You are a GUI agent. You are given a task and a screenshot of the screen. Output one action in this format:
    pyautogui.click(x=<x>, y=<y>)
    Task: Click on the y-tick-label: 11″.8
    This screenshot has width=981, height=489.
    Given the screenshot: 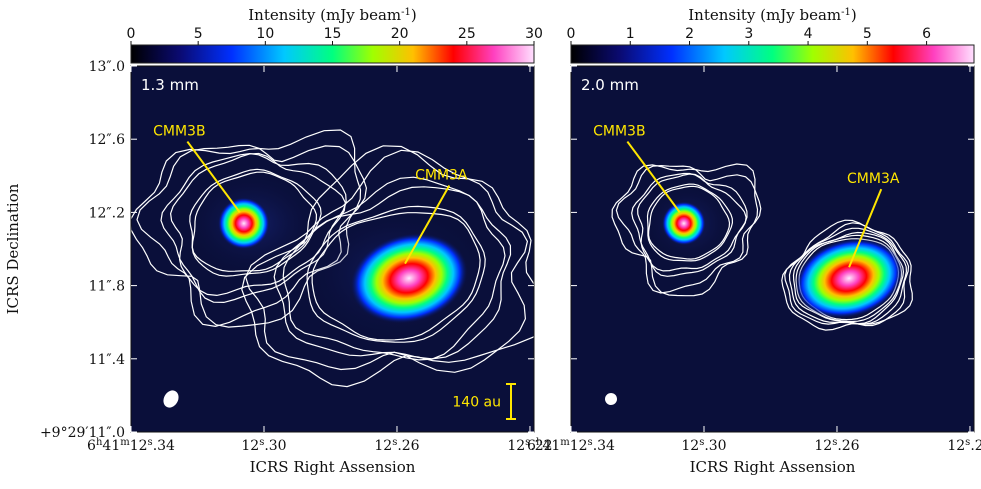 What is the action you would take?
    pyautogui.click(x=107, y=287)
    